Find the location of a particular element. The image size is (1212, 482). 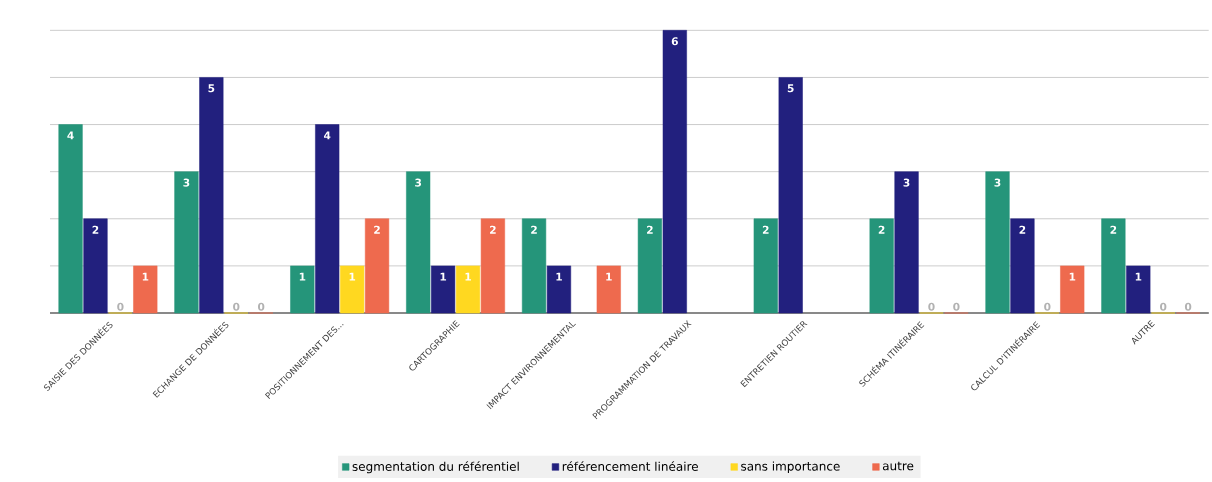

legend-label: segmentation du référentiel is located at coordinates (435, 467).